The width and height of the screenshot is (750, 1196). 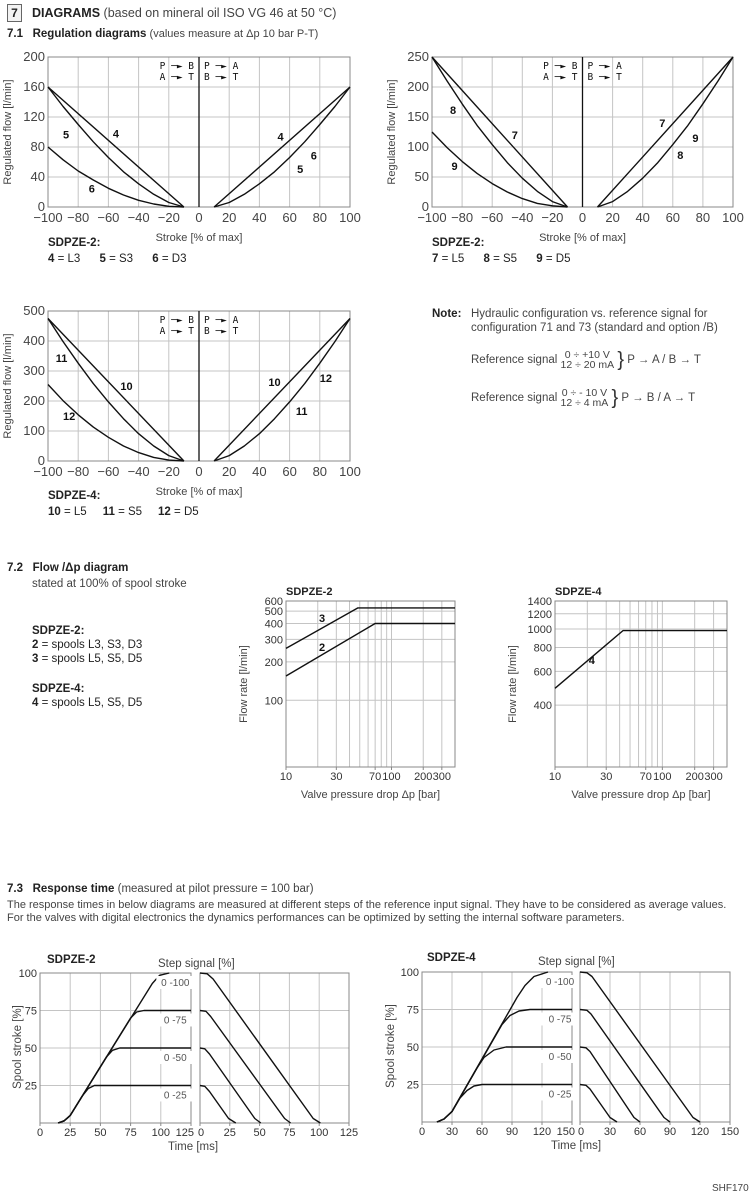 I want to click on spool-stroke-axis-label: Spool stroke [%], so click(x=18, y=1047).